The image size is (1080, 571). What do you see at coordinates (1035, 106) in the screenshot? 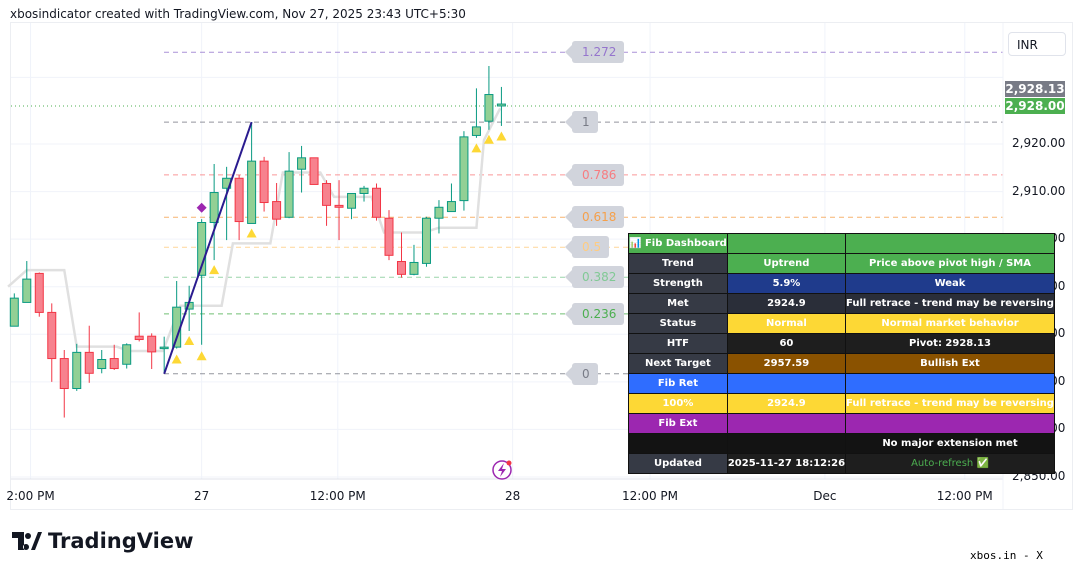
I see `last-price-label: 2,928.00` at bounding box center [1035, 106].